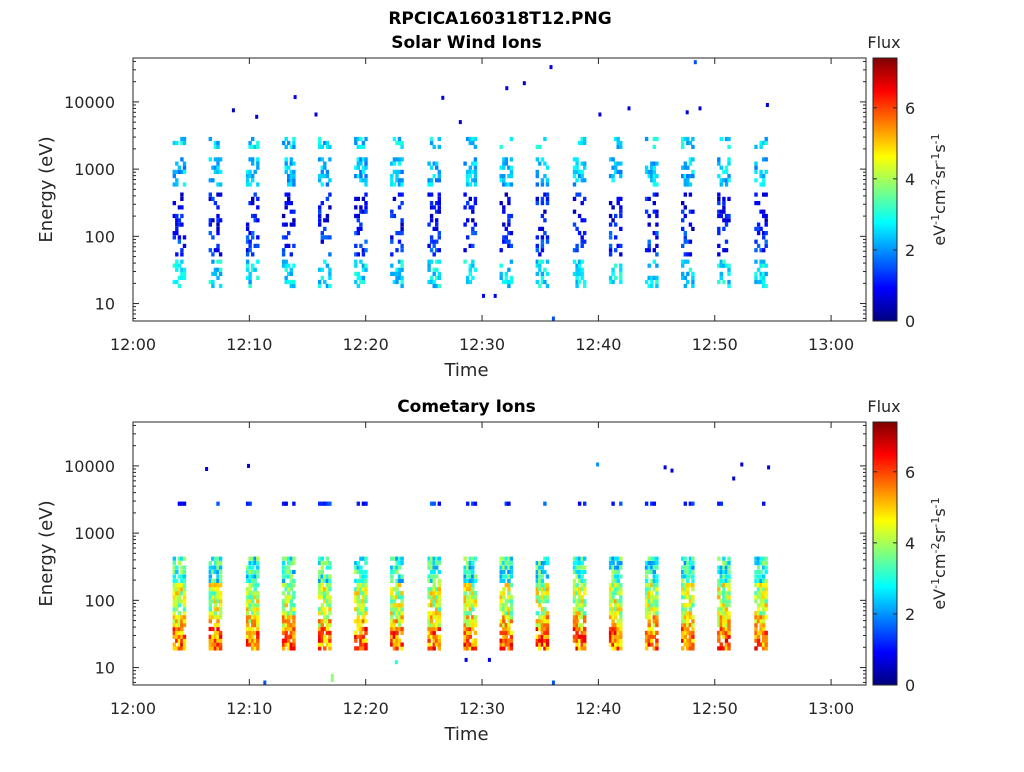  I want to click on figure-title: RPCICA160318T12.PNG, so click(499, 19).